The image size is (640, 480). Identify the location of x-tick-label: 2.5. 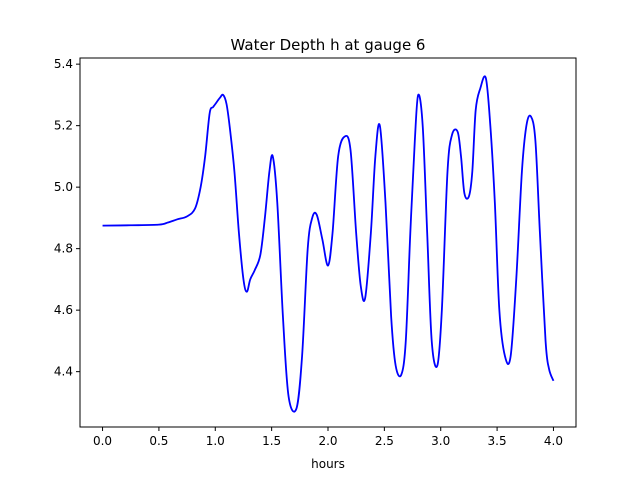
(384, 441).